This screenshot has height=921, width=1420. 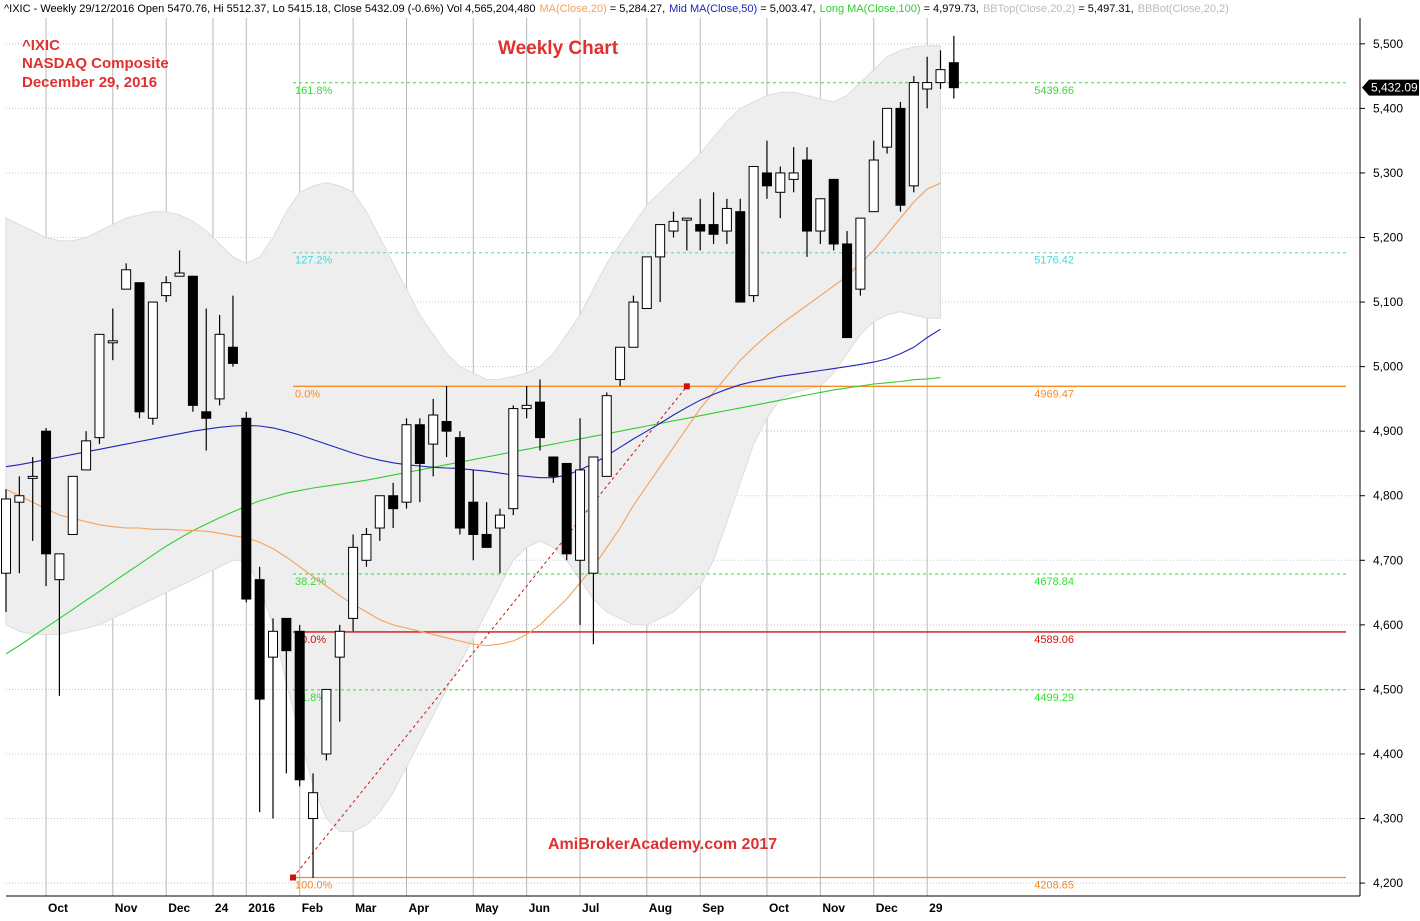 I want to click on y-tick-label: 5,000, so click(x=1388, y=367).